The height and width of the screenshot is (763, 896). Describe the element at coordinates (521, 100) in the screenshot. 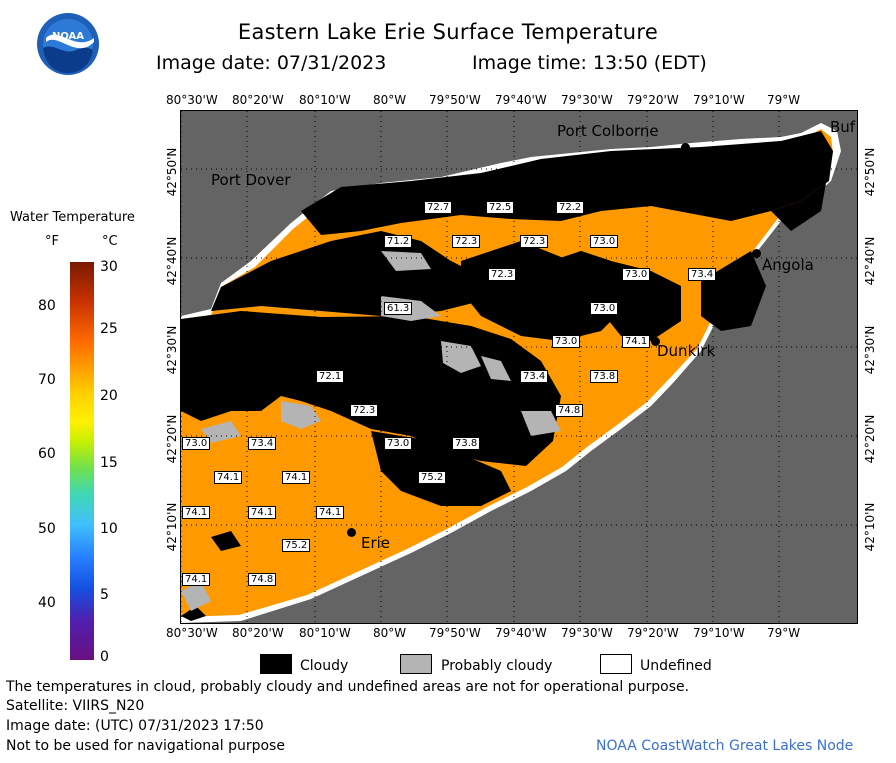

I see `lon-tick-top: 79°40'W` at that location.